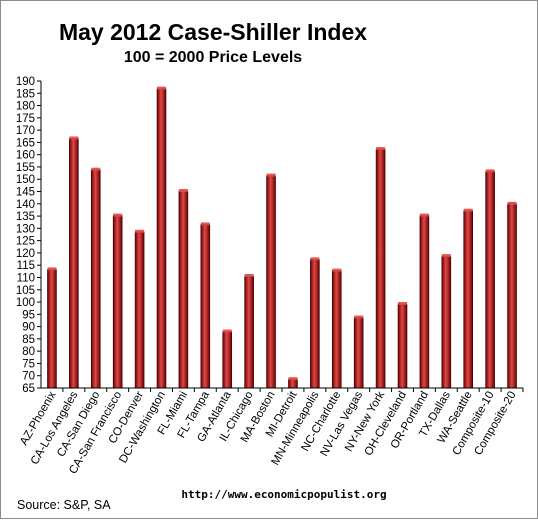 This screenshot has height=520, width=538. Describe the element at coordinates (26, 266) in the screenshot. I see `y-tick-label: 115` at that location.